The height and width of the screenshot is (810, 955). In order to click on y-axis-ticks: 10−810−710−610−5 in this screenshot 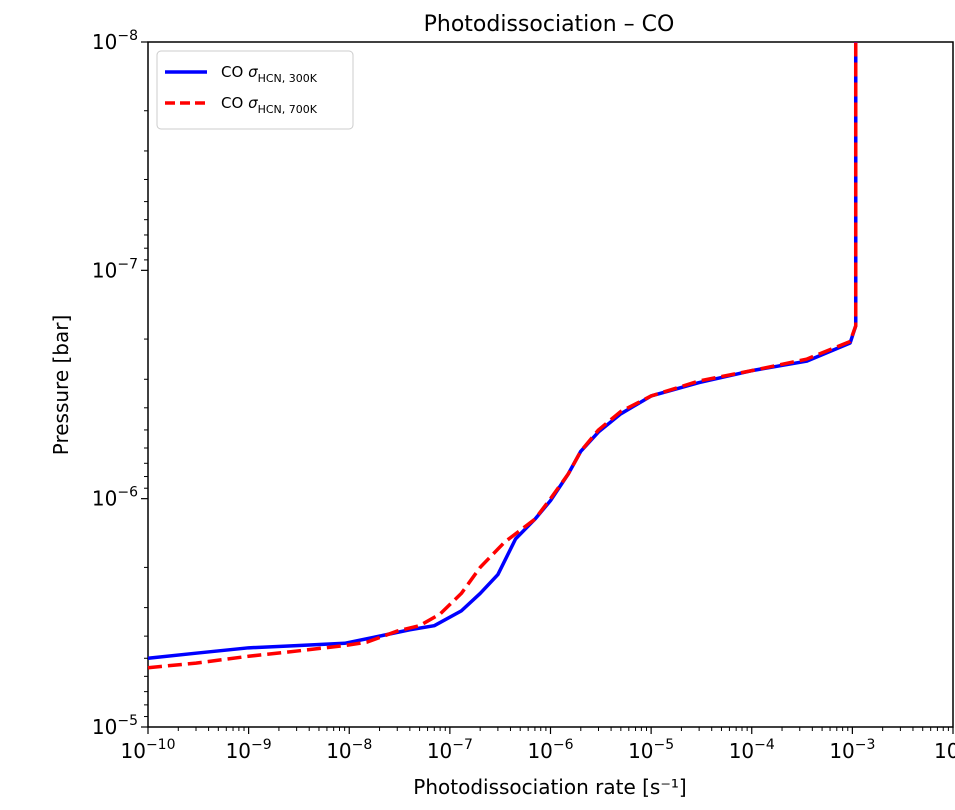, I will do `click(120, 383)`.